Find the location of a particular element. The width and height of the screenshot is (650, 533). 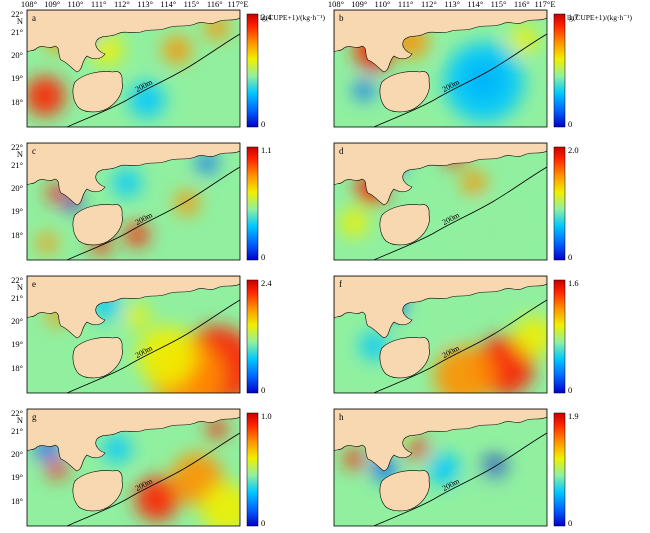

longitude-tick-label: 115° is located at coordinates (192, 4).